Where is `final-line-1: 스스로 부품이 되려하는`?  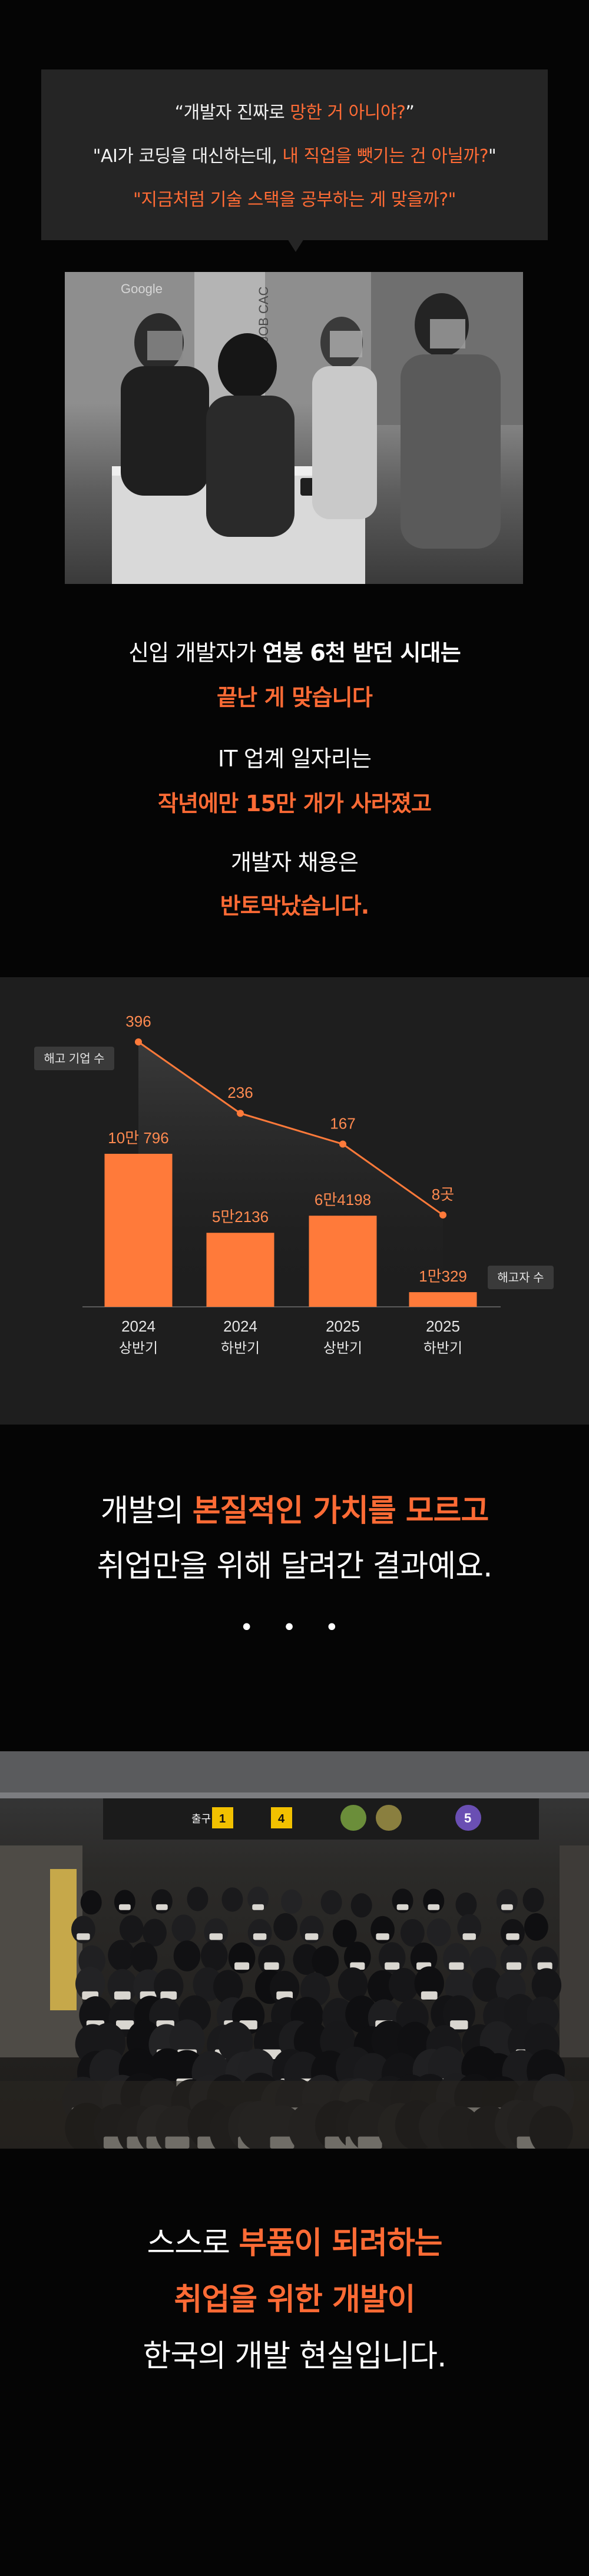
final-line-1: 스스로 부품이 되려하는 is located at coordinates (294, 2243).